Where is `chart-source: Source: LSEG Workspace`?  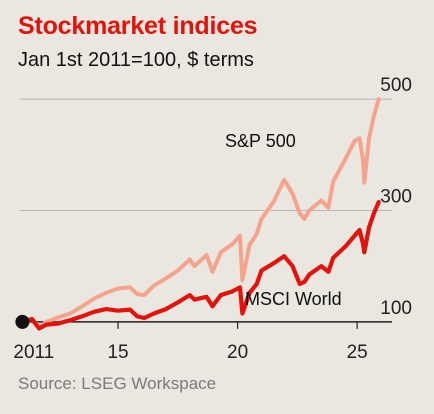 chart-source: Source: LSEG Workspace is located at coordinates (117, 383).